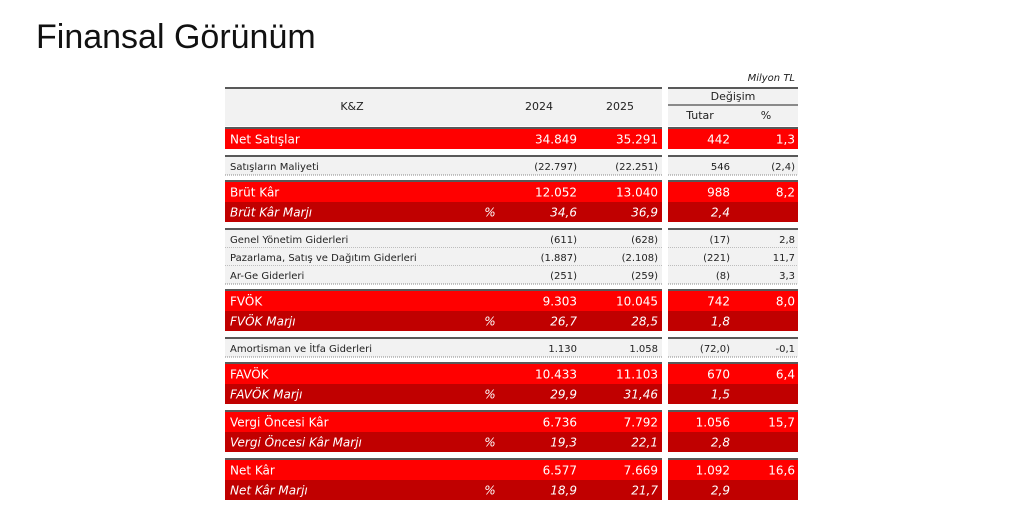 The width and height of the screenshot is (1024, 531). What do you see at coordinates (713, 471) in the screenshot?
I see `cell-change: 1.092` at bounding box center [713, 471].